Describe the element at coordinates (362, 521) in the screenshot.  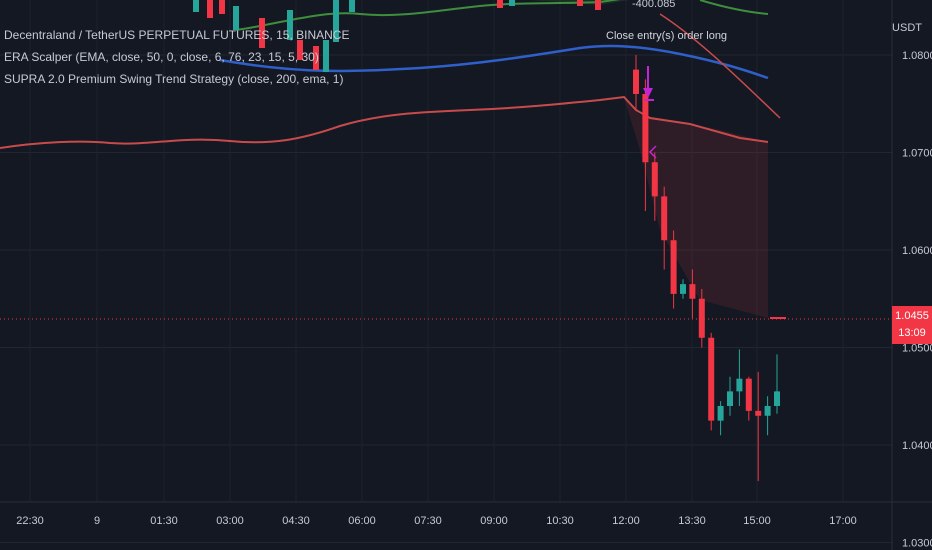
I see `x-tick-label: 06:00` at that location.